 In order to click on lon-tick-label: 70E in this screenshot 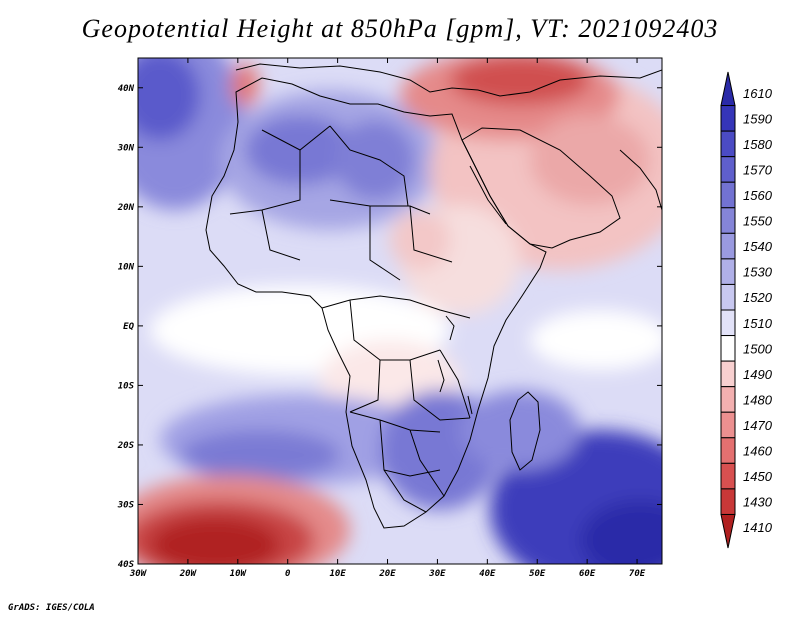, I will do `click(637, 574)`.